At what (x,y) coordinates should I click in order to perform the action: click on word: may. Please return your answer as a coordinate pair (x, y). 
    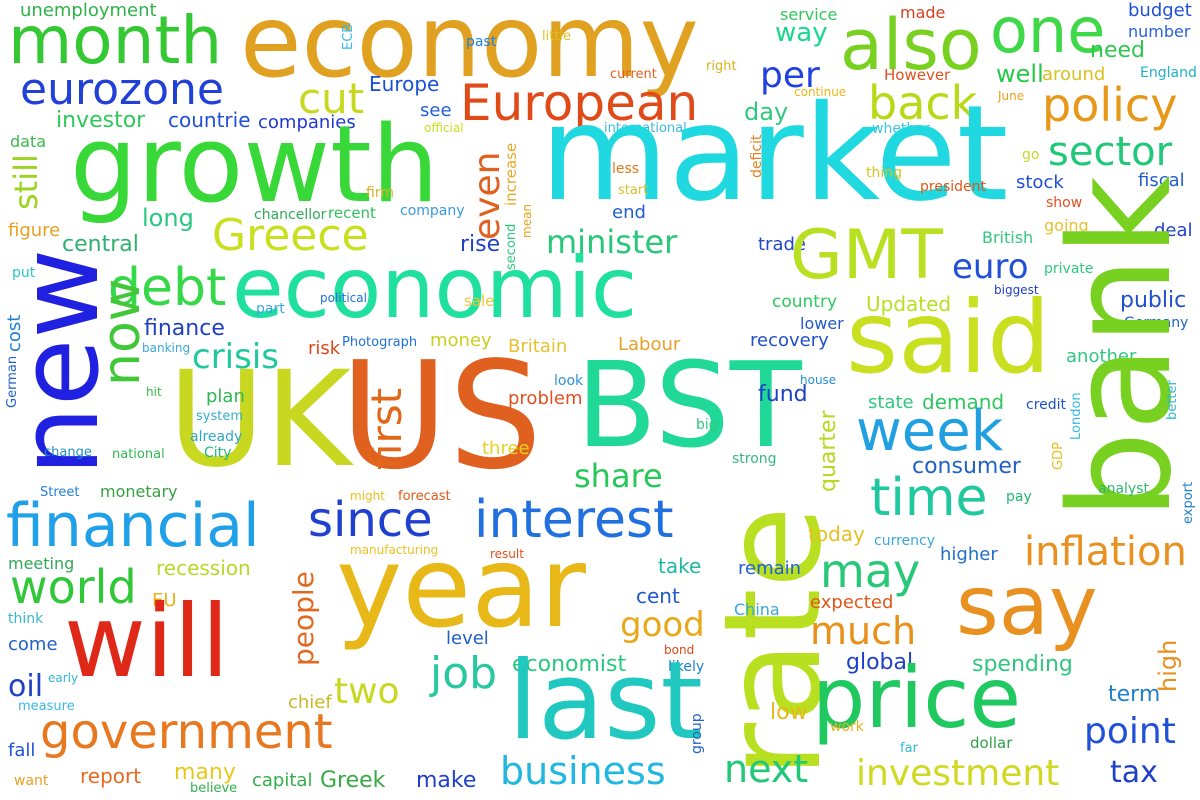
    Looking at the image, I should click on (870, 571).